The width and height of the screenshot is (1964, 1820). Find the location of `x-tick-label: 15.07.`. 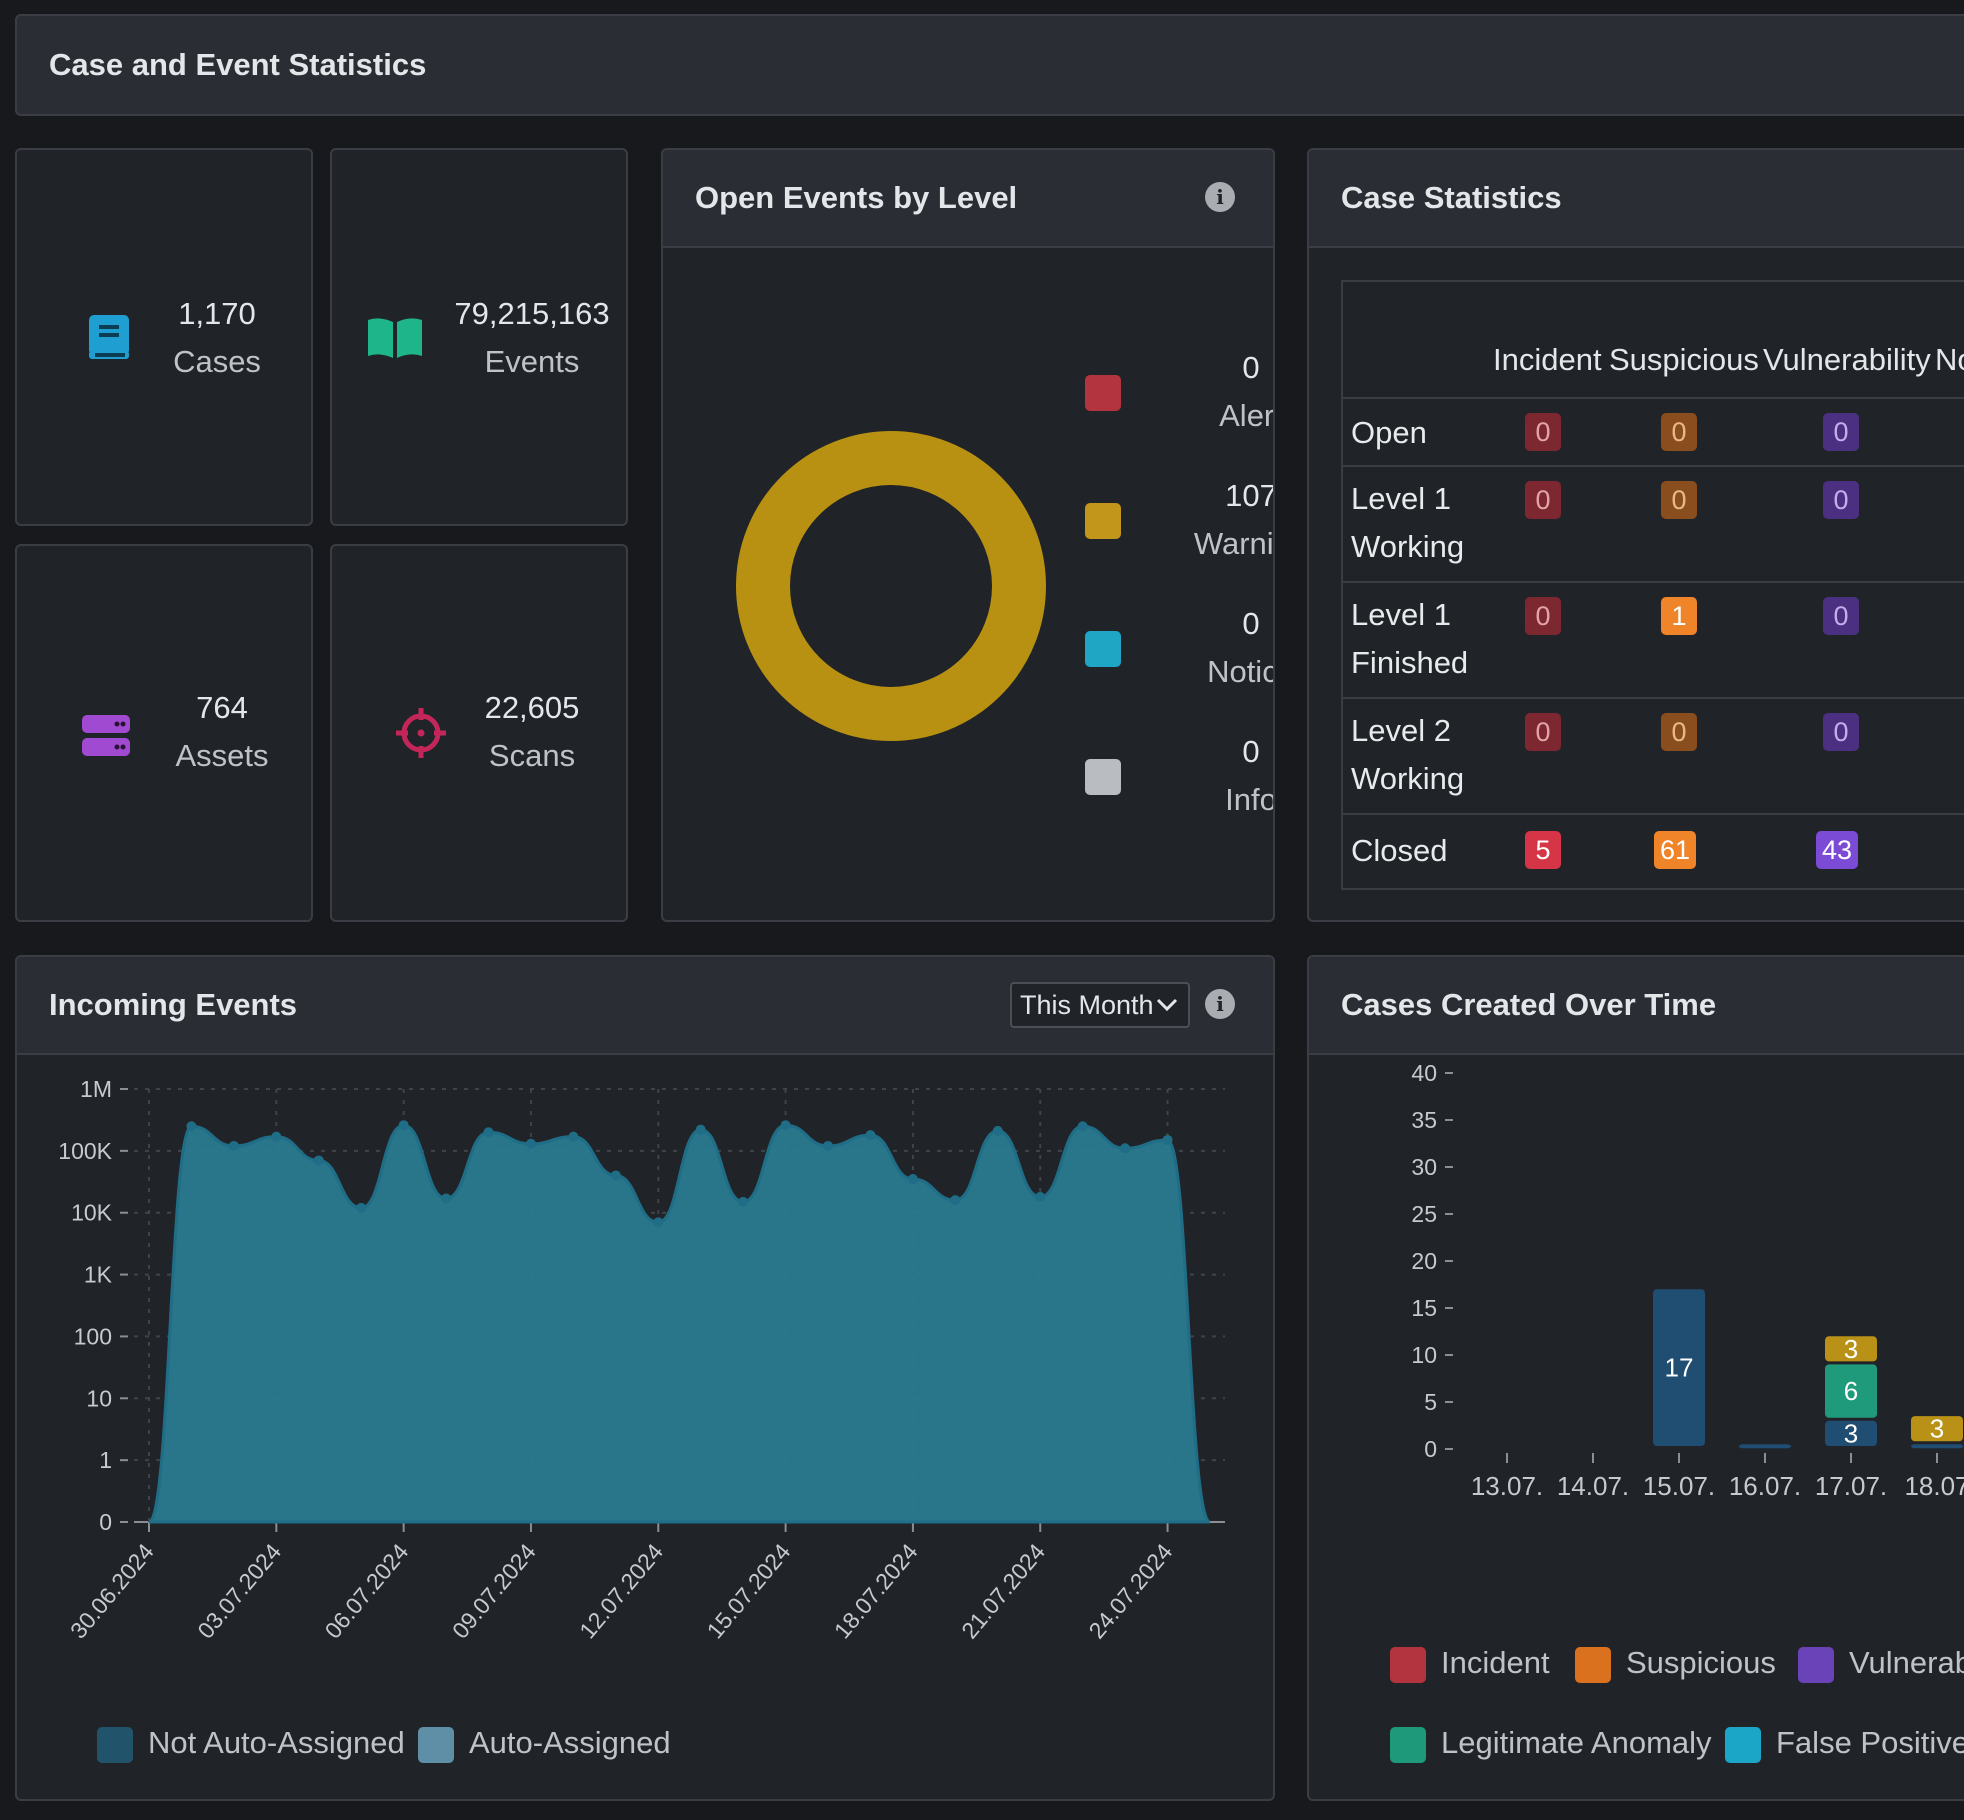

x-tick-label: 15.07. is located at coordinates (1679, 1486).